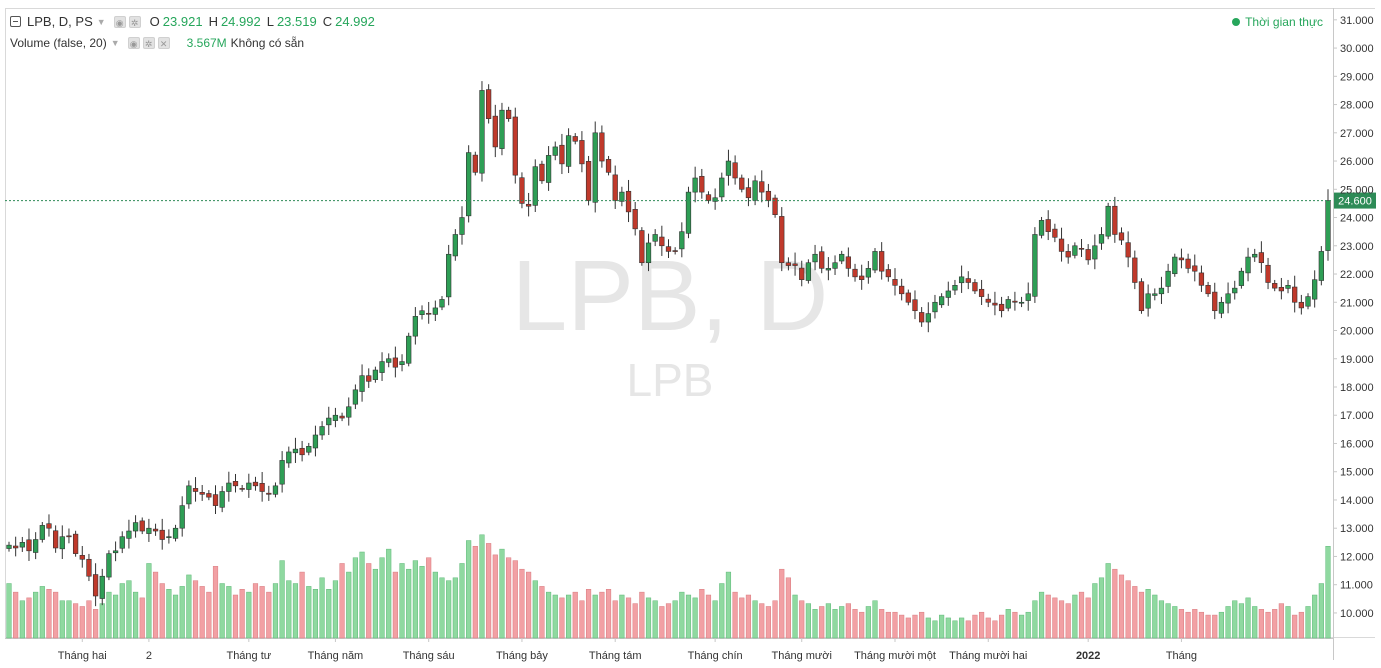  What do you see at coordinates (522, 656) in the screenshot?
I see `time-tick-label: Tháng bảy` at bounding box center [522, 656].